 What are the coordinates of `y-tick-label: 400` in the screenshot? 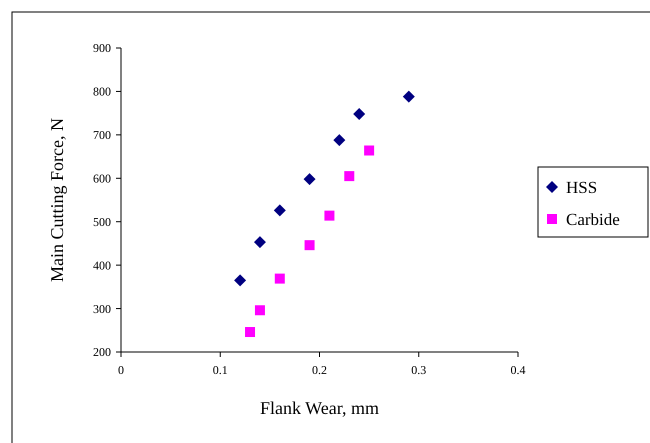 It's located at (102, 265).